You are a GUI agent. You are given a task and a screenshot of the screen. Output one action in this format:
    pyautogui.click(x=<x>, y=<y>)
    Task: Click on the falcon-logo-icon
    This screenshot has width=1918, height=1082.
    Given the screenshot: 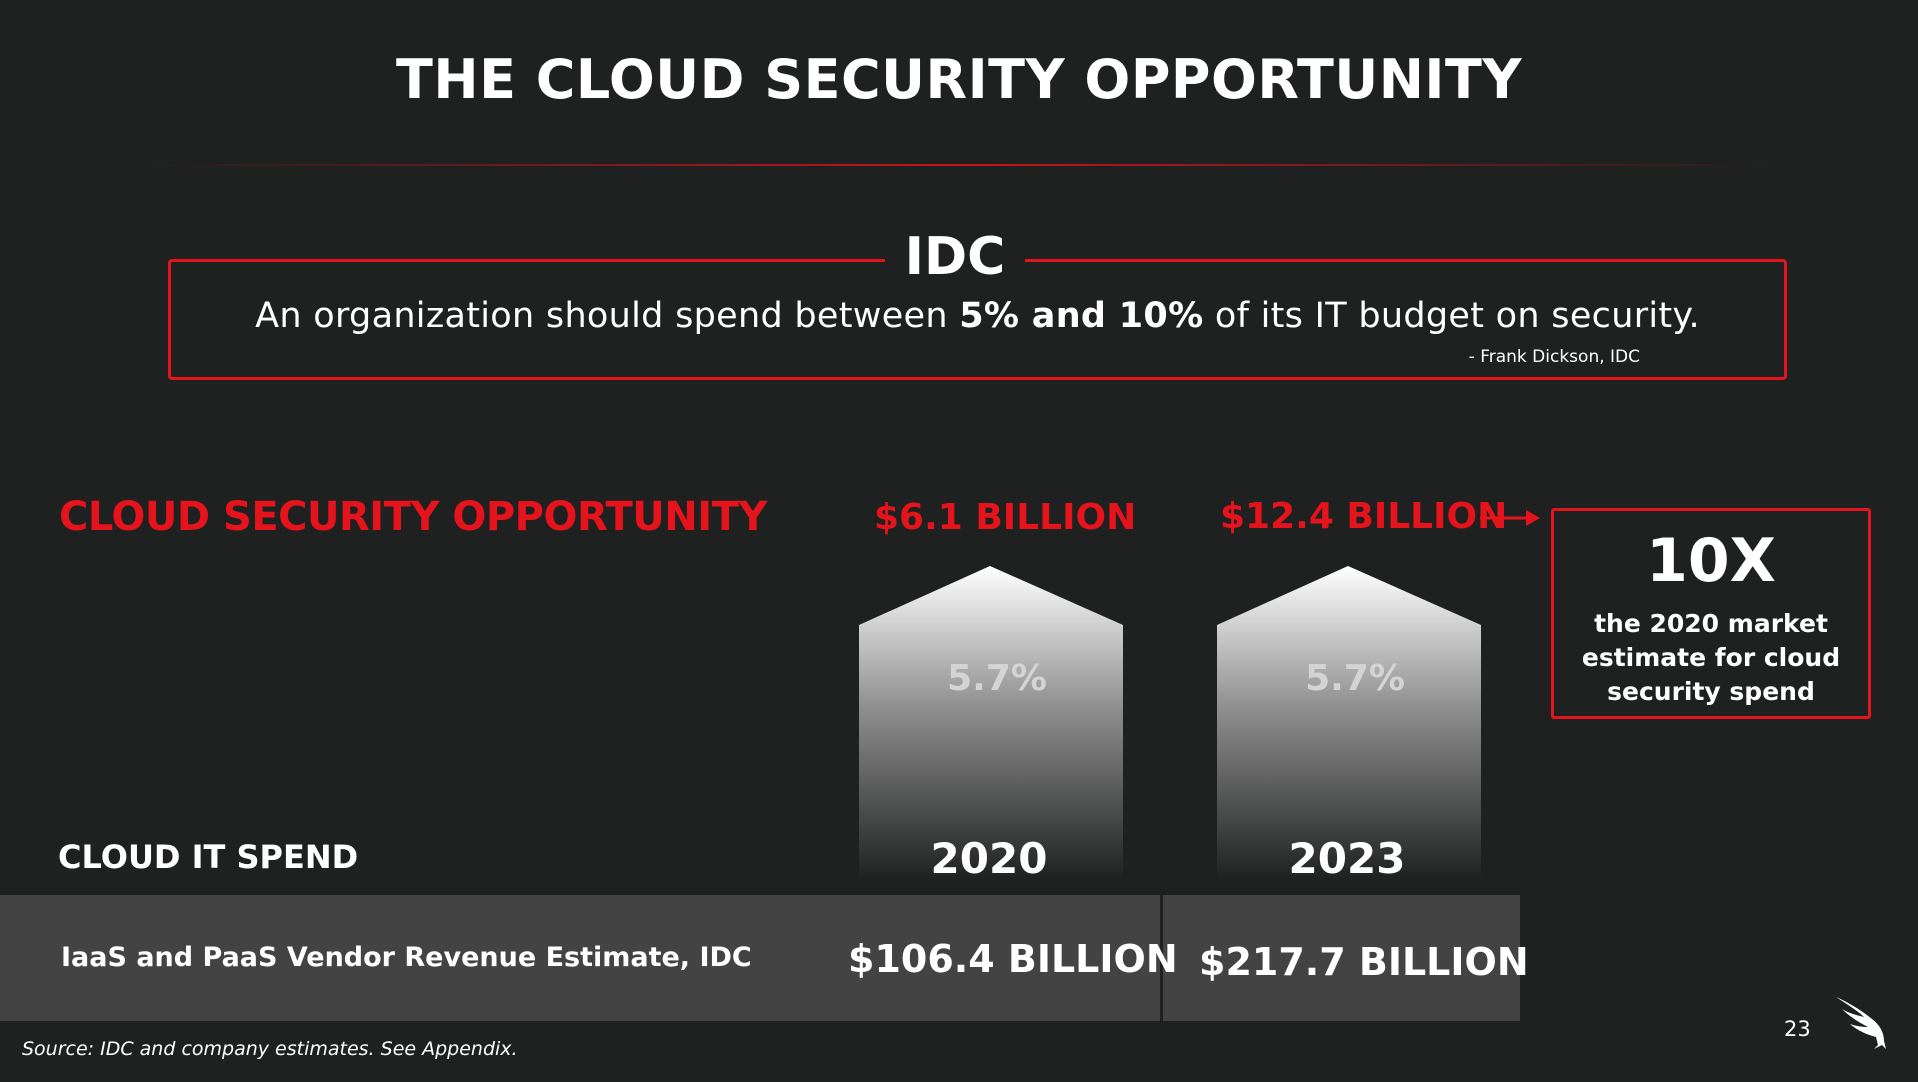 What is the action you would take?
    pyautogui.click(x=1861, y=1023)
    